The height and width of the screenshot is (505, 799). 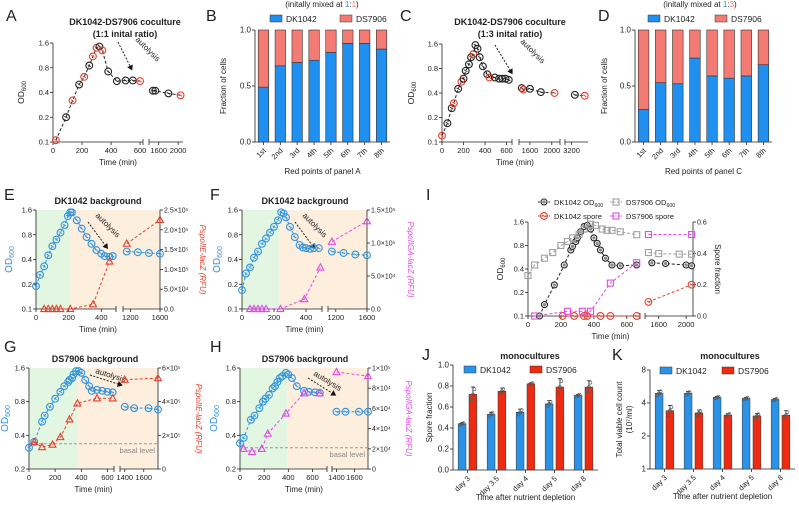 What do you see at coordinates (10, 259) in the screenshot?
I see `y-axis-title: OD600` at bounding box center [10, 259].